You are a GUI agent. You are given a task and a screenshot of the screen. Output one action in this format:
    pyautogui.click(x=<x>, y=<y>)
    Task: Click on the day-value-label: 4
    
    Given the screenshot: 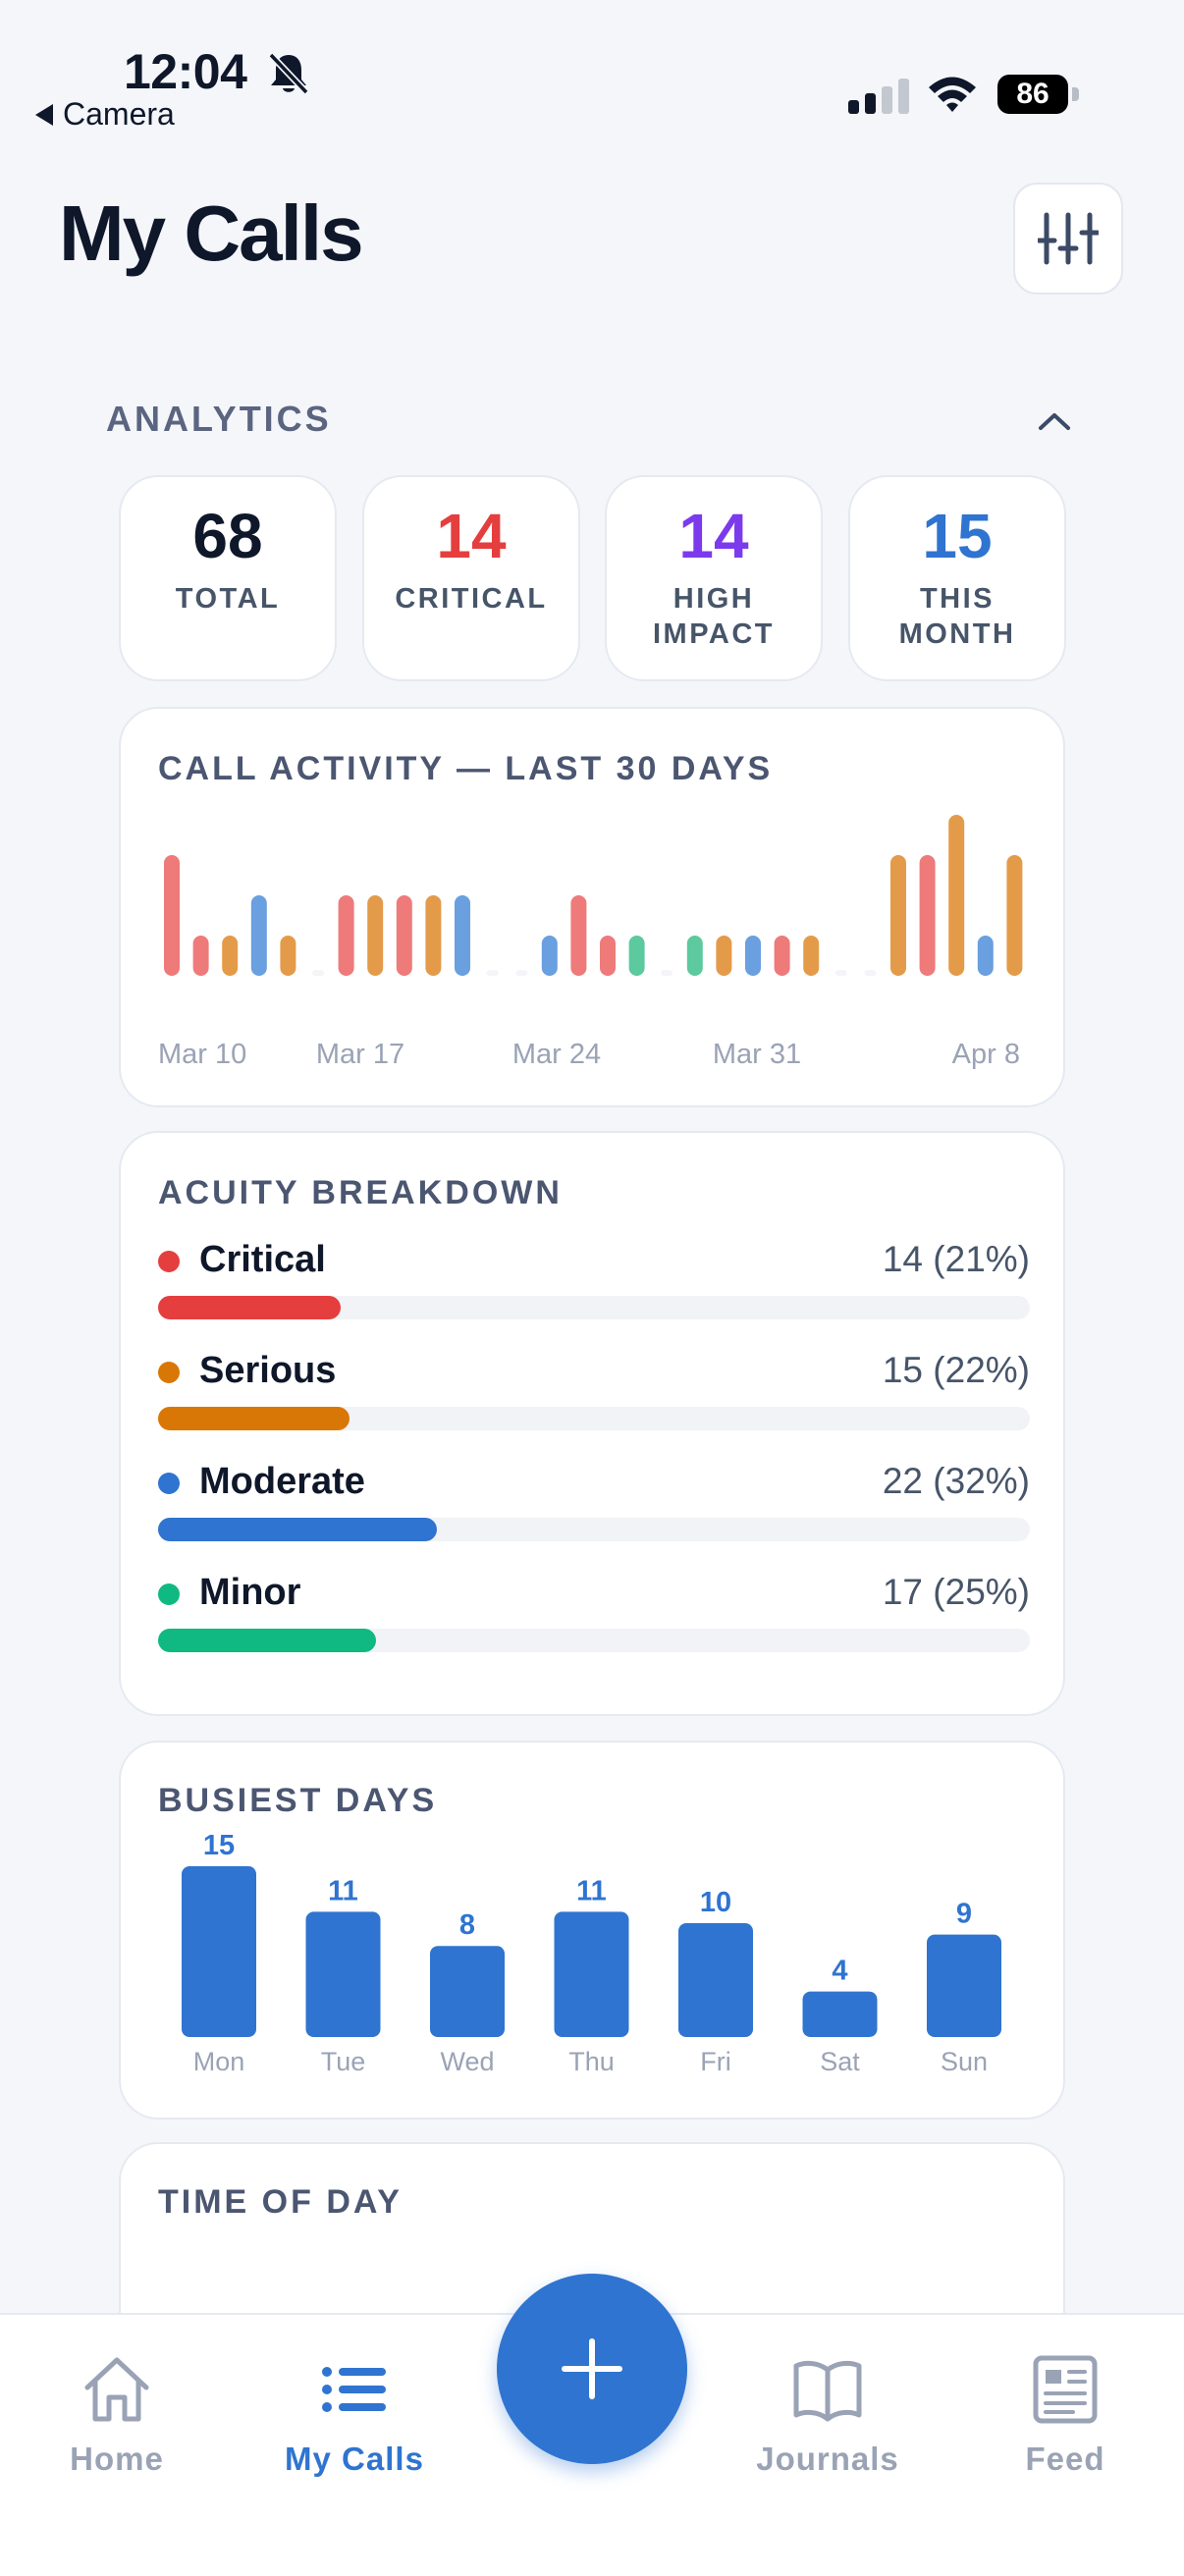 What is the action you would take?
    pyautogui.click(x=839, y=1971)
    